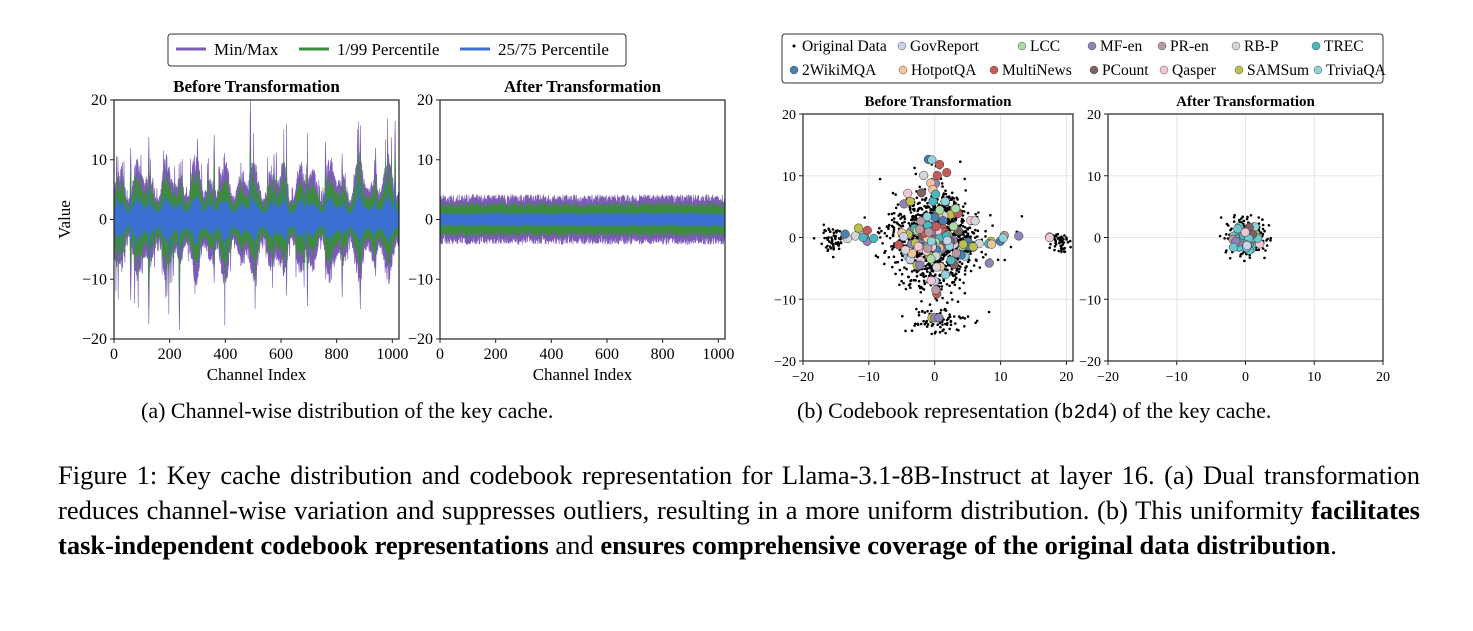  What do you see at coordinates (256, 86) in the screenshot?
I see `before-band-plot-title: Before Transformation` at bounding box center [256, 86].